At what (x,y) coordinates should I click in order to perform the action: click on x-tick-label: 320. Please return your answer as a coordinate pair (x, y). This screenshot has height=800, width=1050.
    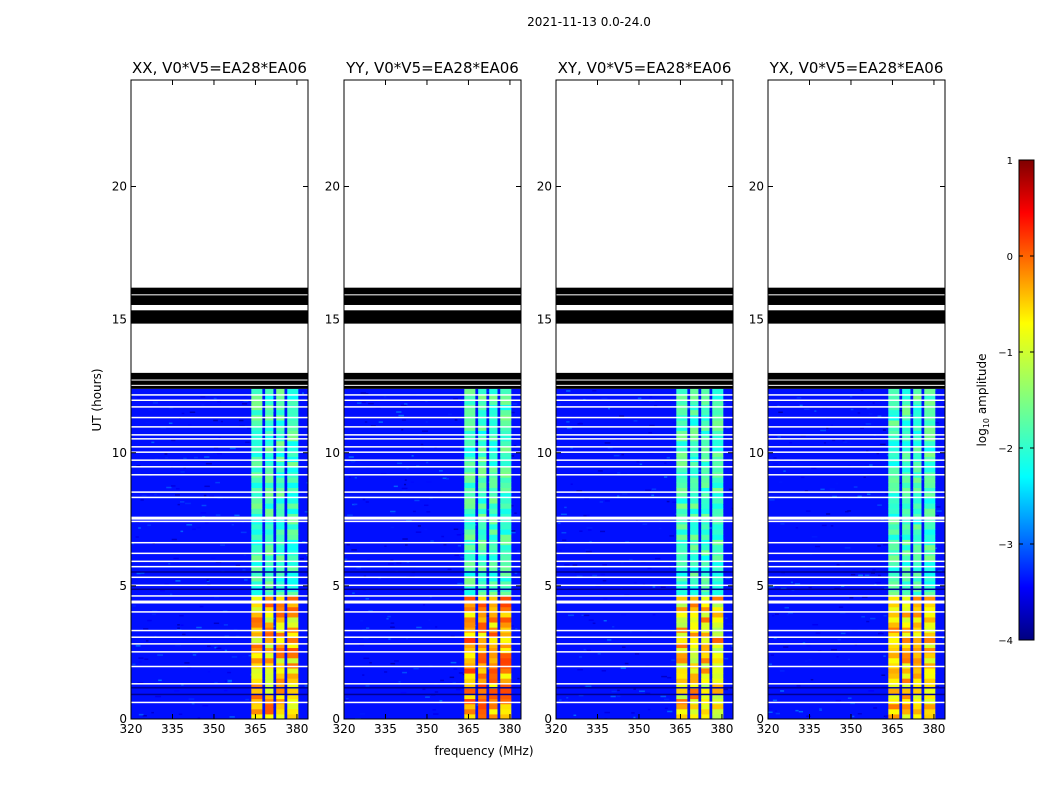
    Looking at the image, I should click on (556, 729).